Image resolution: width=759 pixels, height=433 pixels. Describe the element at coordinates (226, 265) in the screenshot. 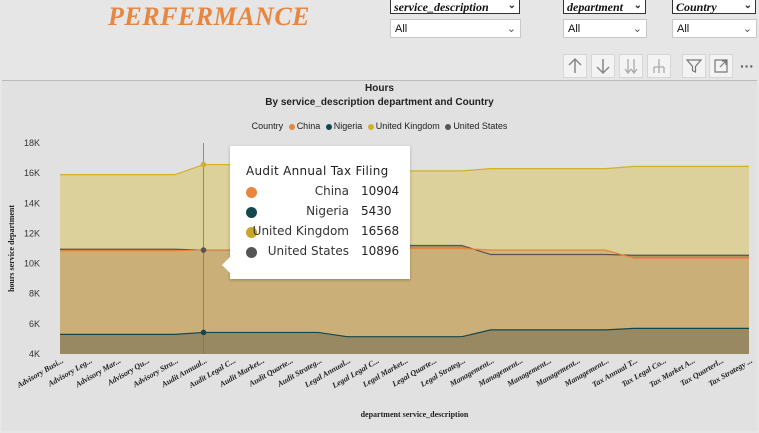

I see `tooltip-pointer` at that location.